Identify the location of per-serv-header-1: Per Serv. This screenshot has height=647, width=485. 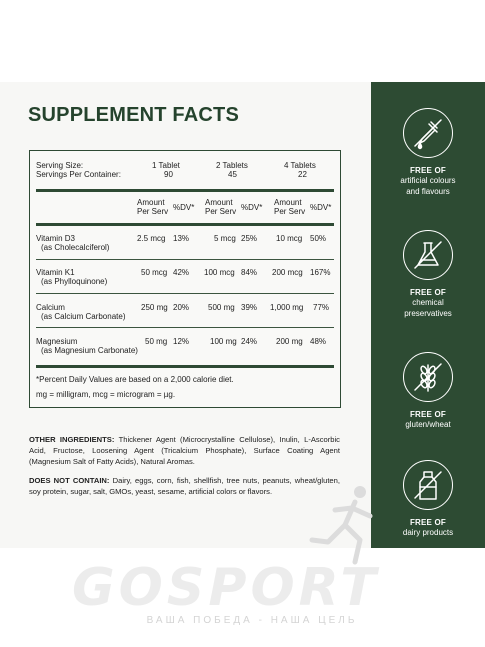
(153, 211).